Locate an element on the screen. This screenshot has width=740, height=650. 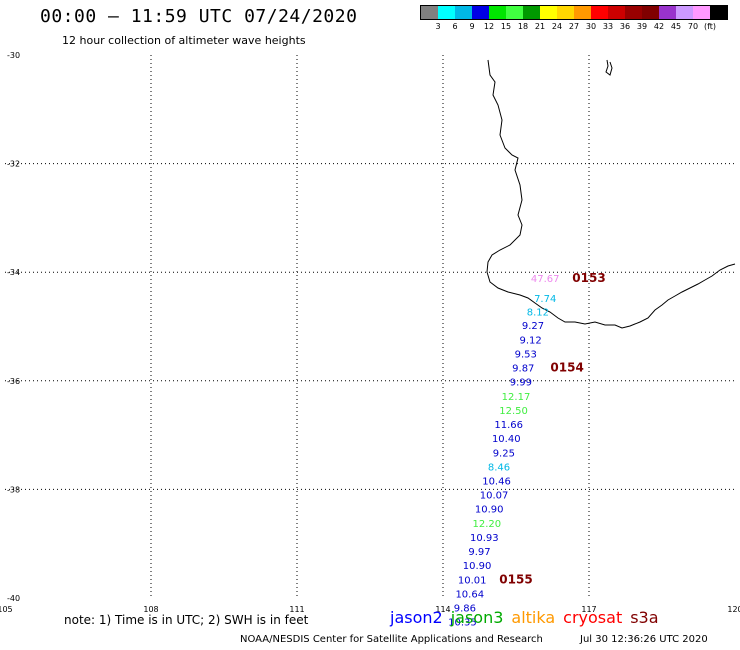
x-tick-label: 120 is located at coordinates (733, 609).